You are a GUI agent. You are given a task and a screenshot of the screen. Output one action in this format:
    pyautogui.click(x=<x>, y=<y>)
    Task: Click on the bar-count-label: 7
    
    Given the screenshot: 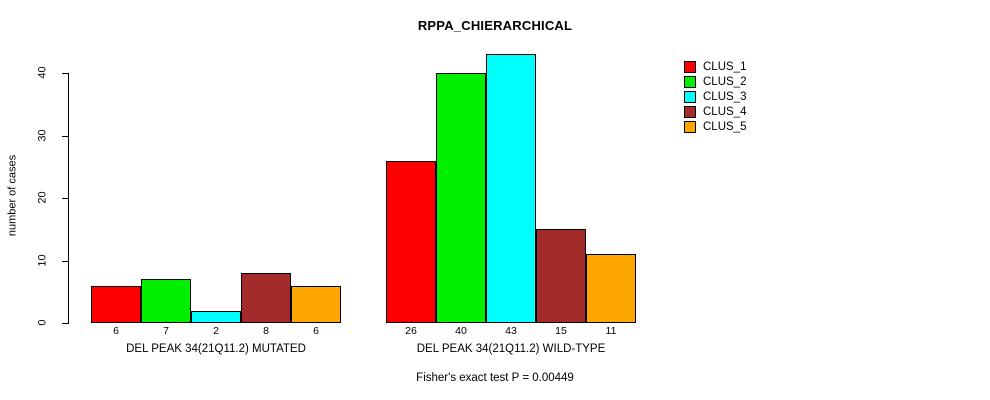 What is the action you would take?
    pyautogui.click(x=166, y=331)
    